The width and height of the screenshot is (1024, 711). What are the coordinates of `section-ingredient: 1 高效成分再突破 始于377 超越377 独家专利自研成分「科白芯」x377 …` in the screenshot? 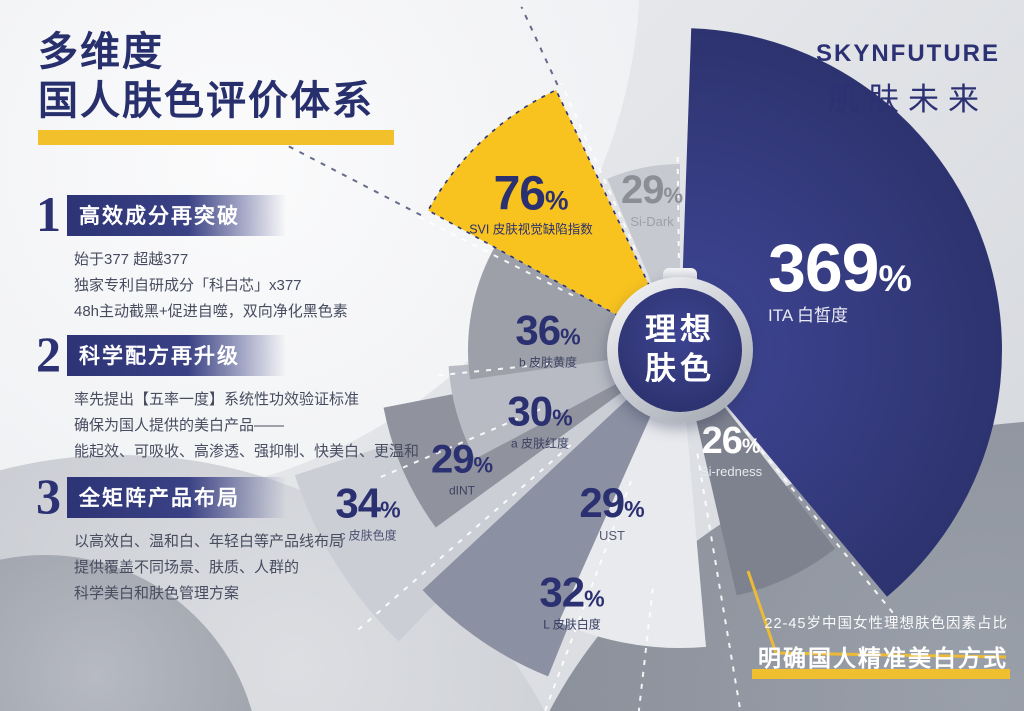 It's located at (192, 255).